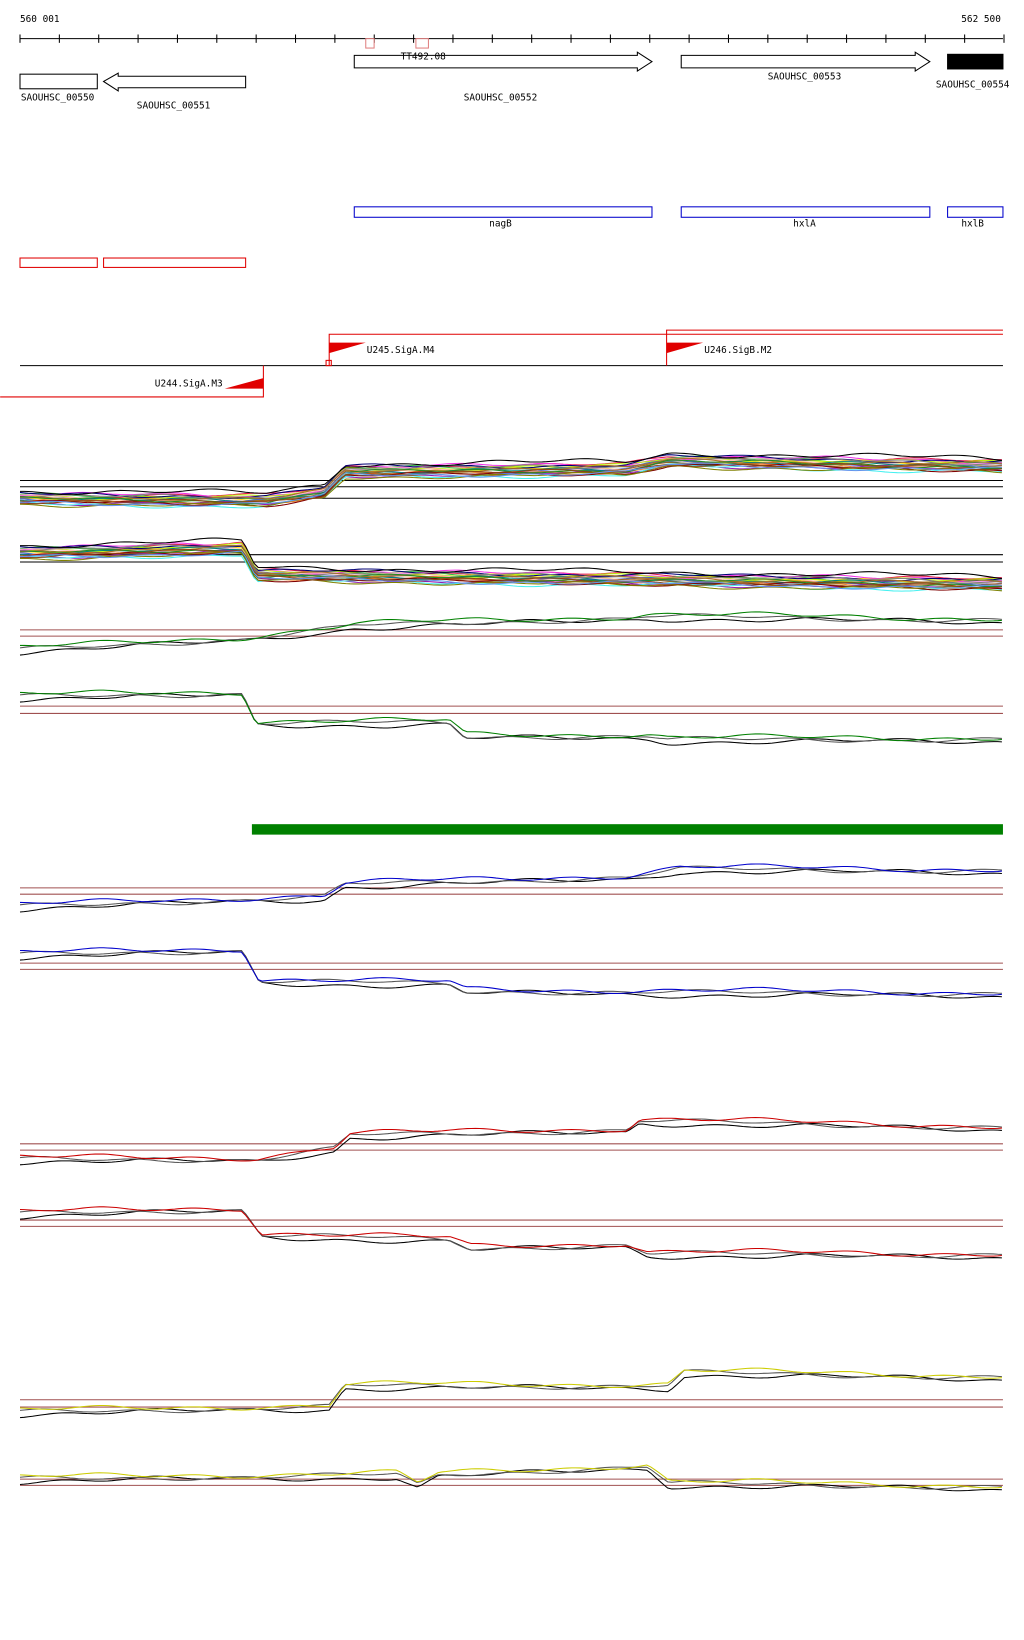 Image resolution: width=1024 pixels, height=1640 pixels. I want to click on ruler-end: 562 500, so click(981, 19).